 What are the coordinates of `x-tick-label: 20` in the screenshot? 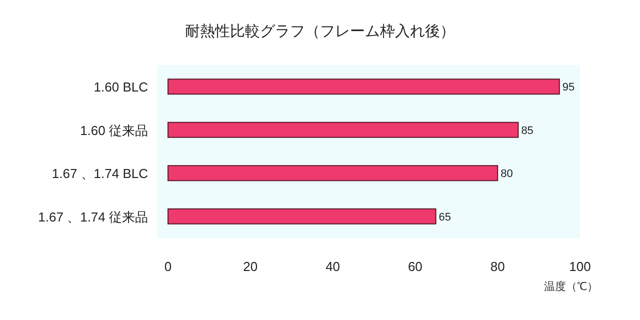 It's located at (250, 266).